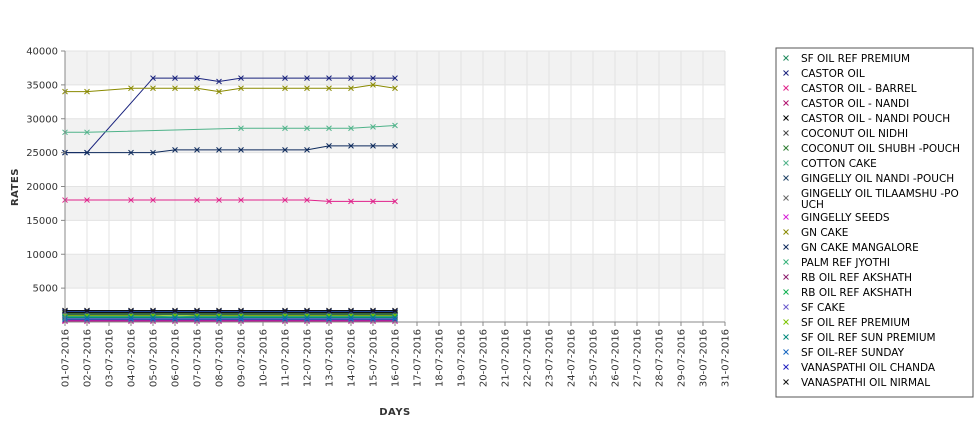 This screenshot has height=429, width=975. What do you see at coordinates (871, 149) in the screenshot?
I see `legend-item: COCONUT OIL SHUBH -POUCH` at bounding box center [871, 149].